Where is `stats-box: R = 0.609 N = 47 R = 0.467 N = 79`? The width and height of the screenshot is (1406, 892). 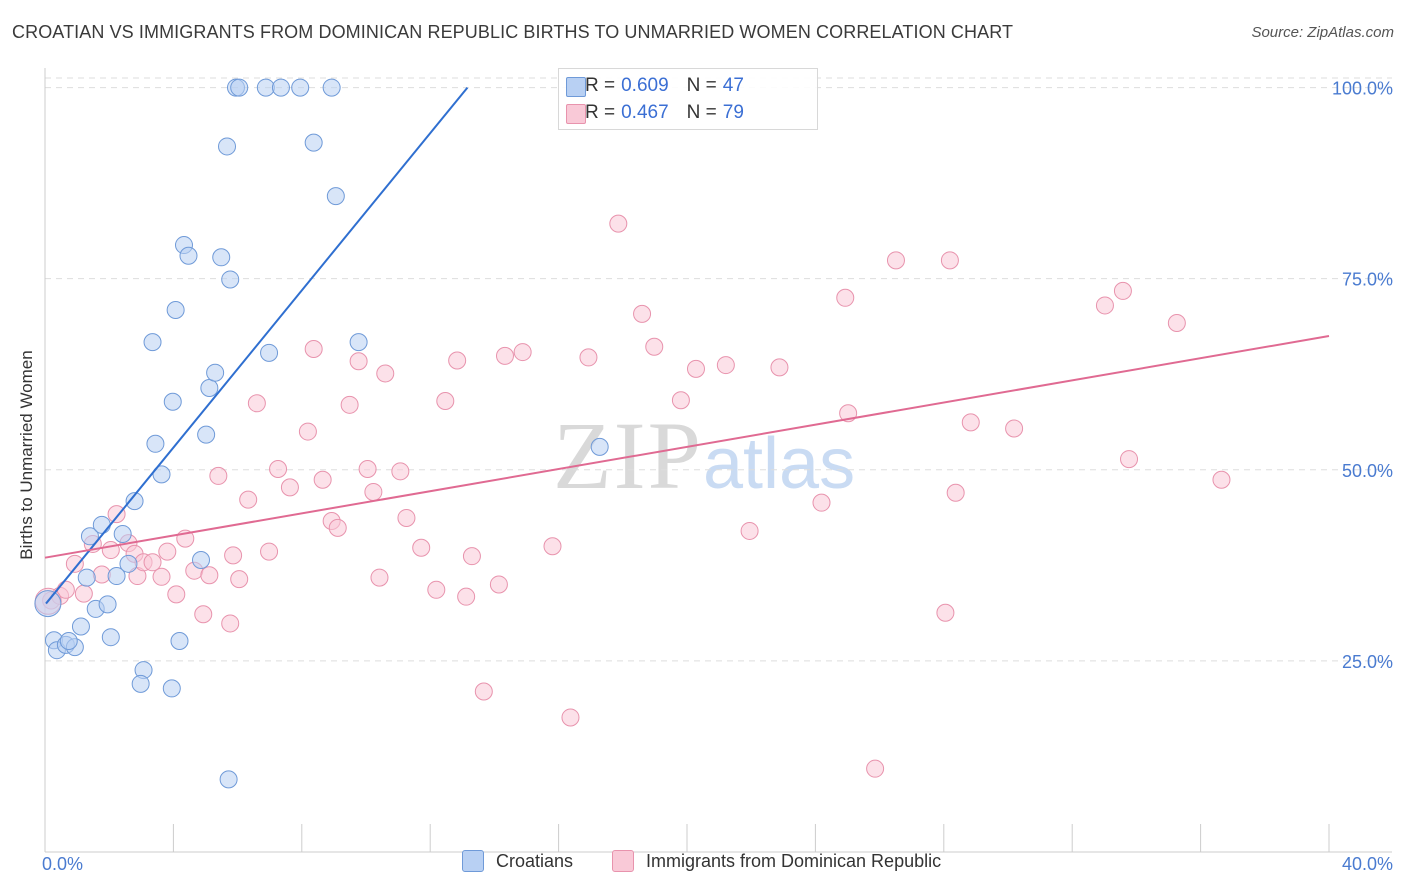
stats-box: R = 0.609 N = 47 R = 0.467 N = 79 is located at coordinates (688, 99).